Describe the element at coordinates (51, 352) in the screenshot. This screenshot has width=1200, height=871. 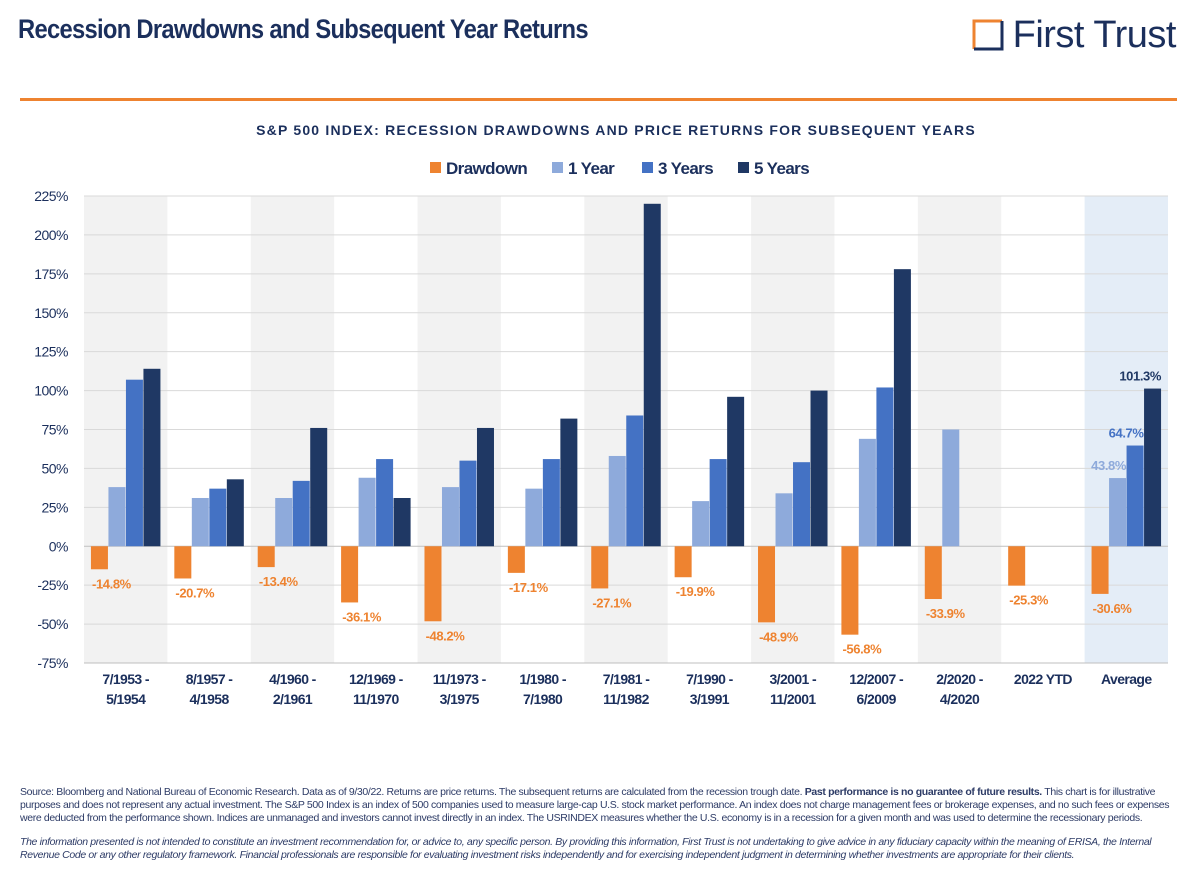
I see `y-tick-label: 125%` at that location.